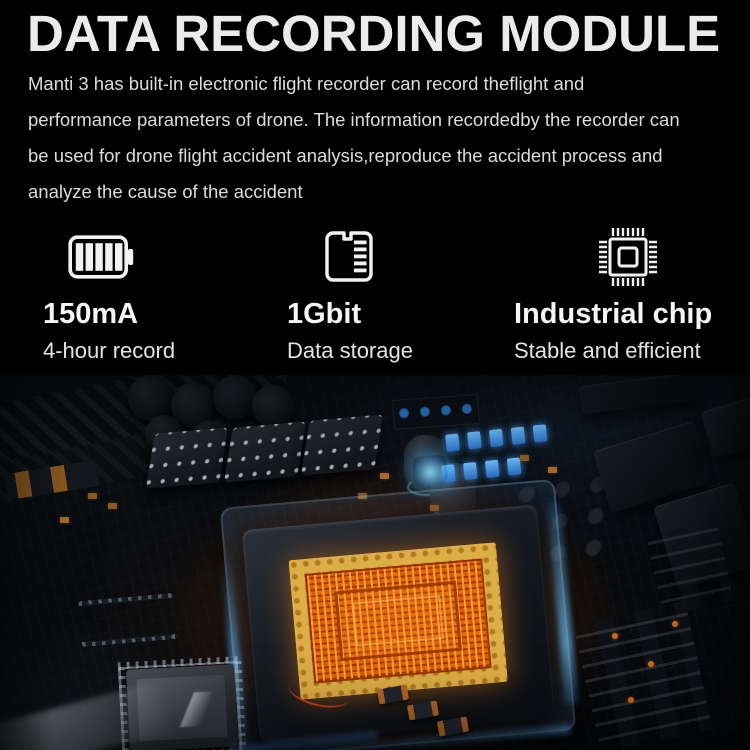  I want to click on description-line: analyze the cause of the accident, so click(165, 191).